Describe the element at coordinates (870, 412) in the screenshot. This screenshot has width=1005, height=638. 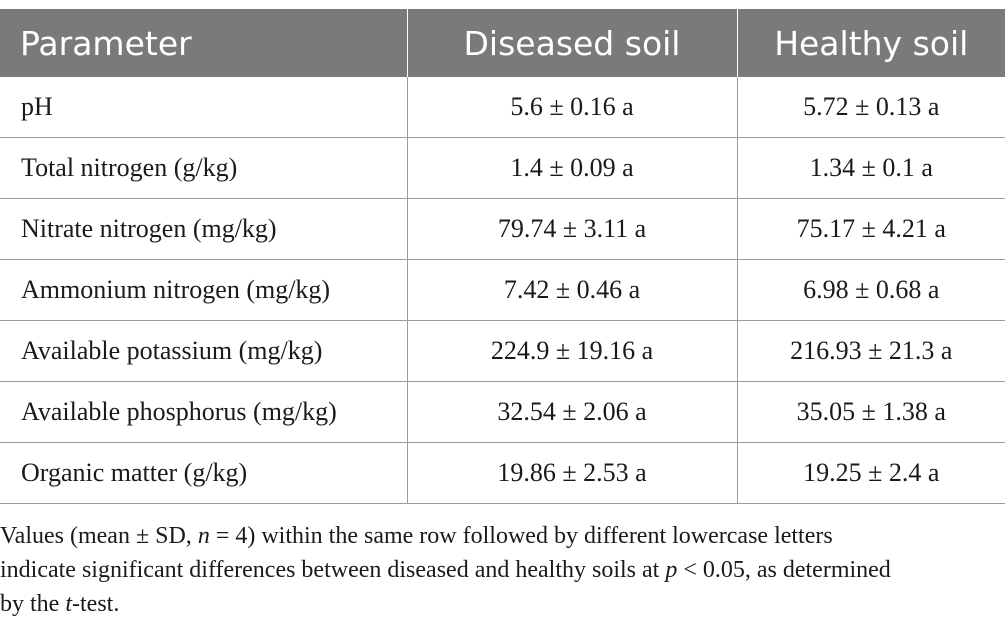
I see `healthy-value-cell: 35.05 ± 1.38 a` at that location.